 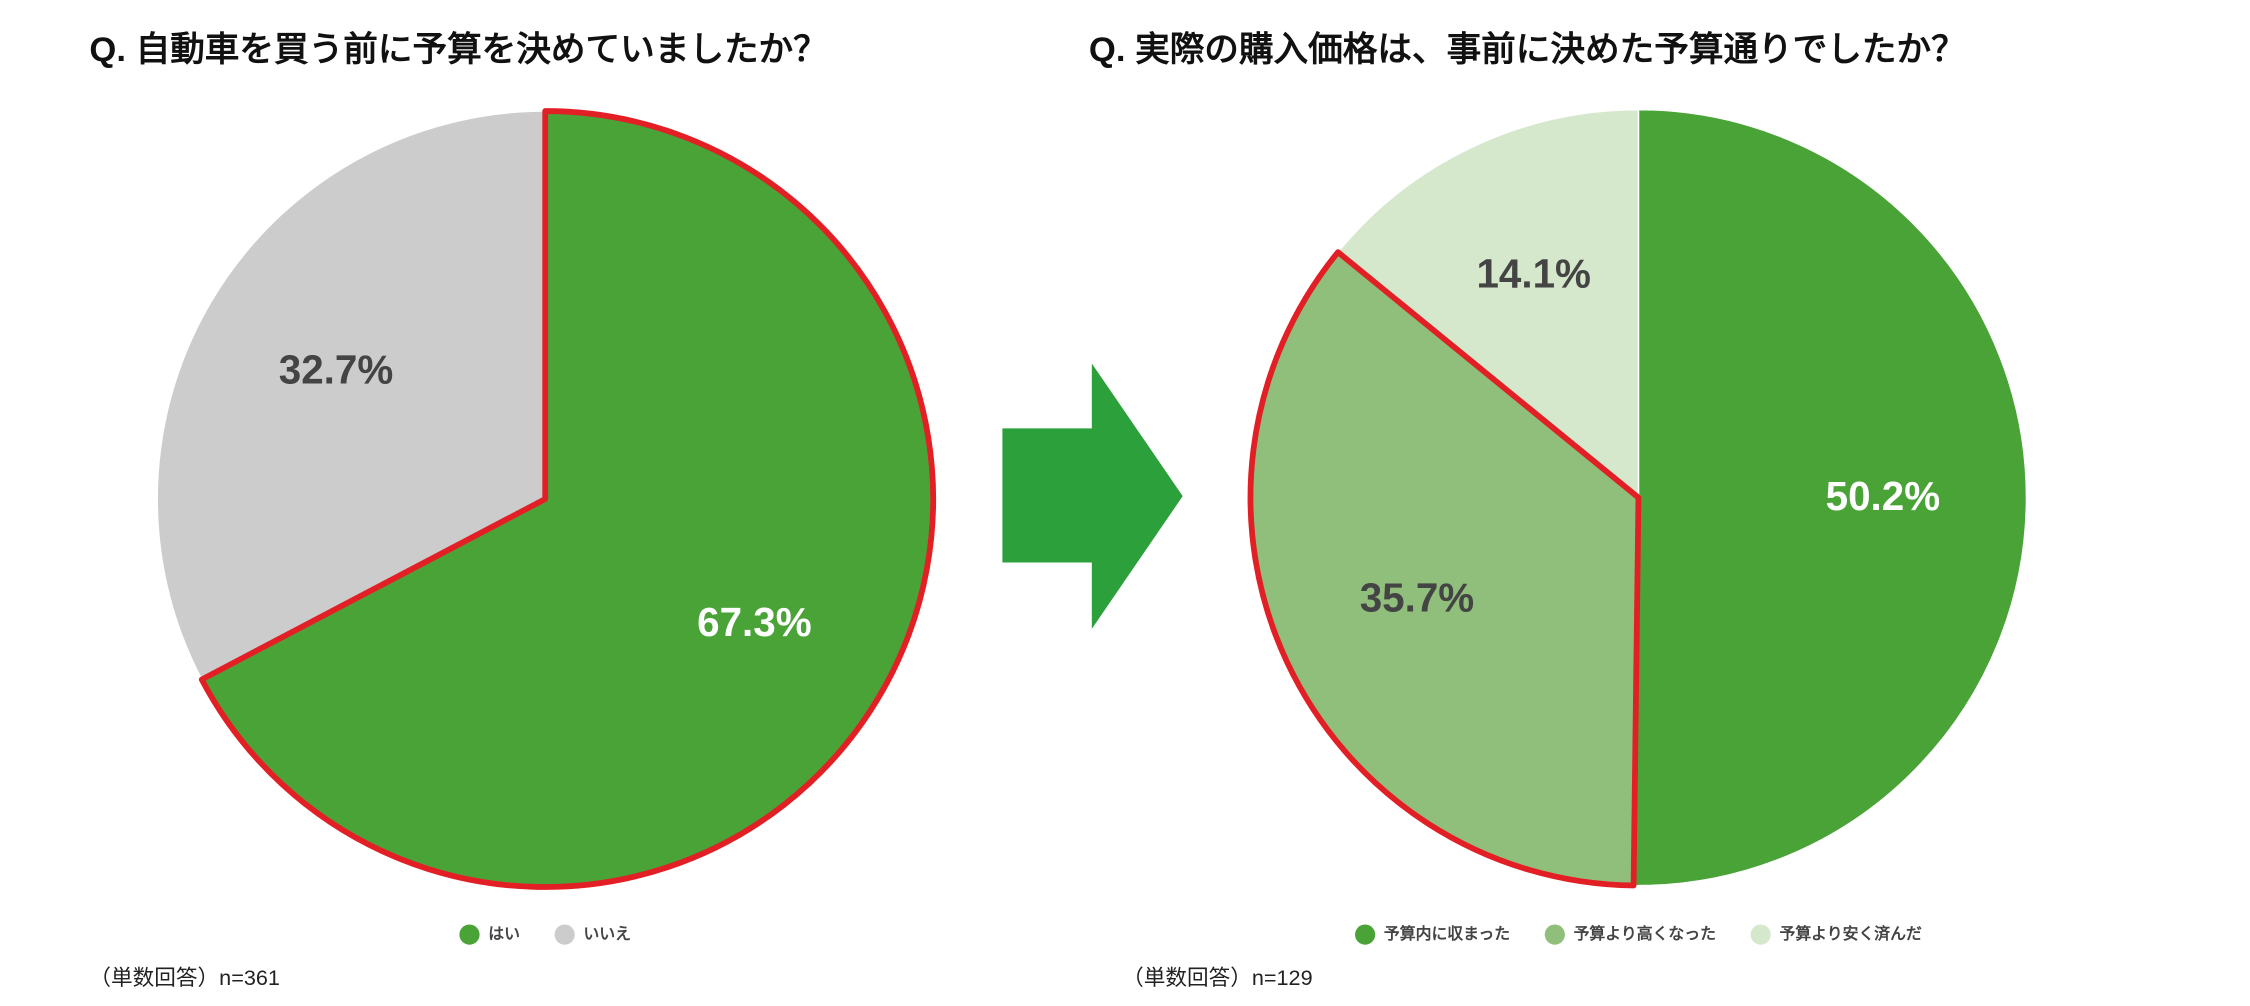 What do you see at coordinates (504, 934) in the screenshot?
I see `legend-label: はい` at bounding box center [504, 934].